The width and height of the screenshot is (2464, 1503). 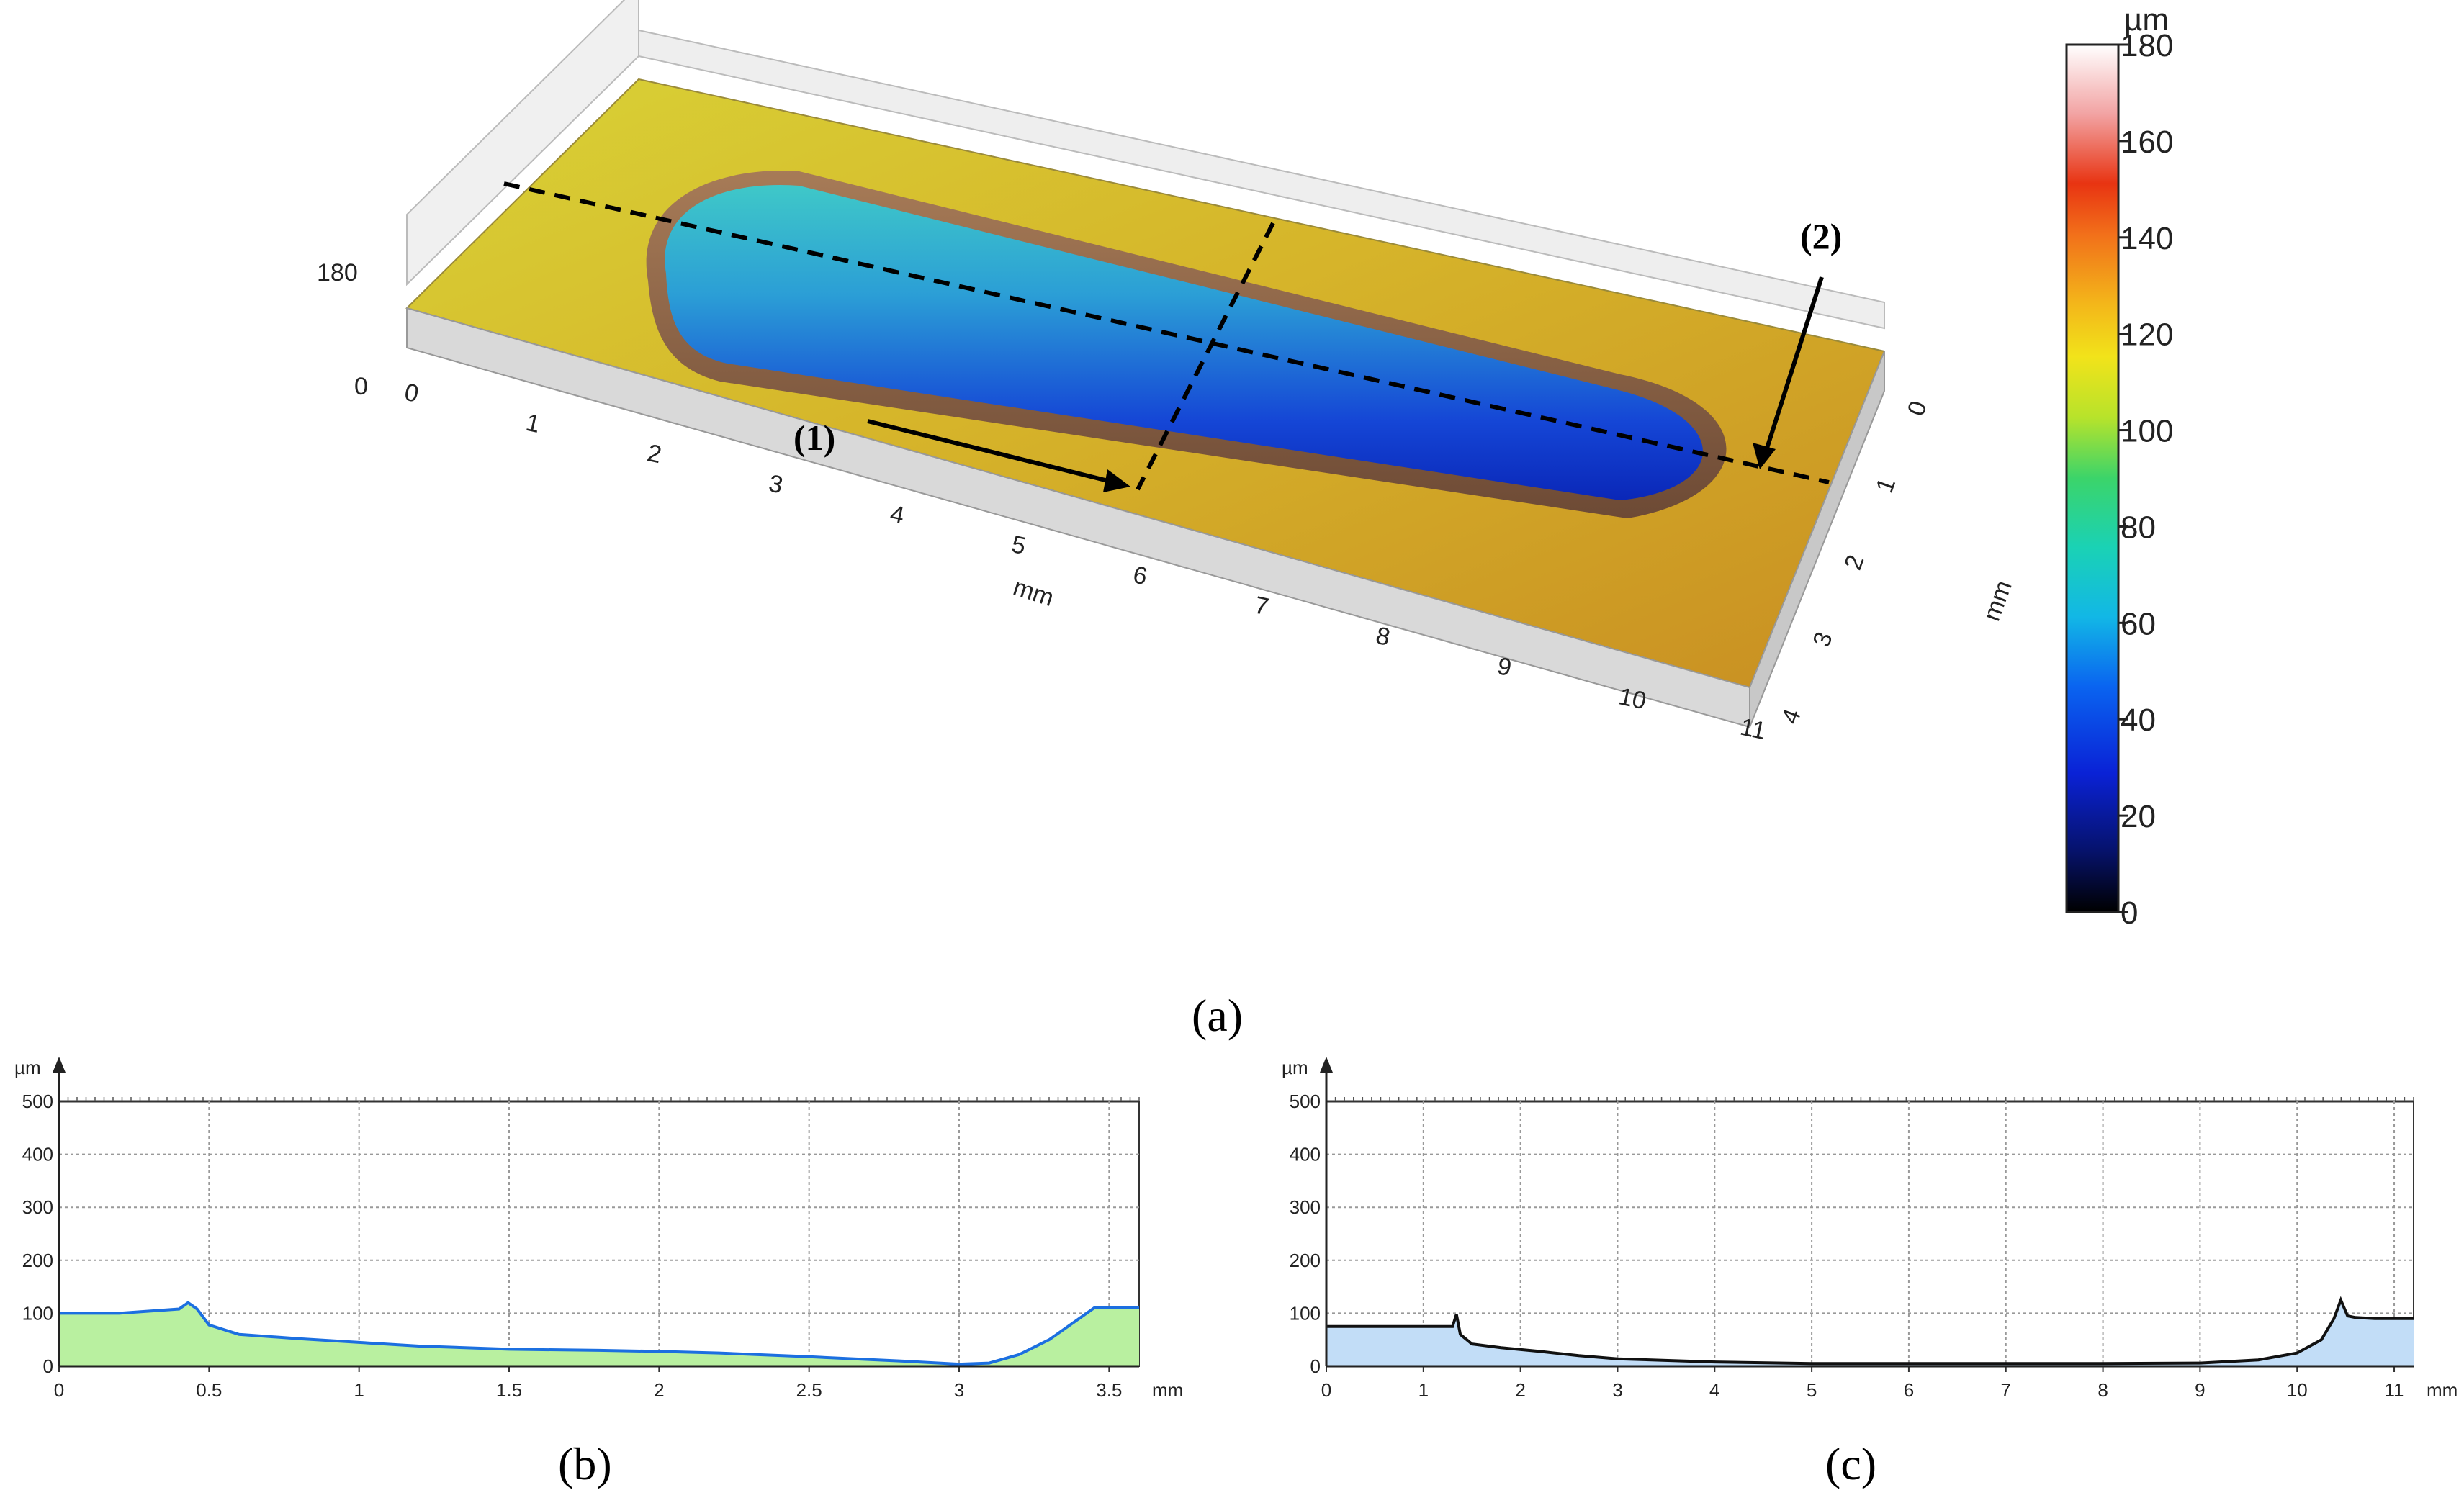 I want to click on caption-b: (b), so click(x=585, y=1464).